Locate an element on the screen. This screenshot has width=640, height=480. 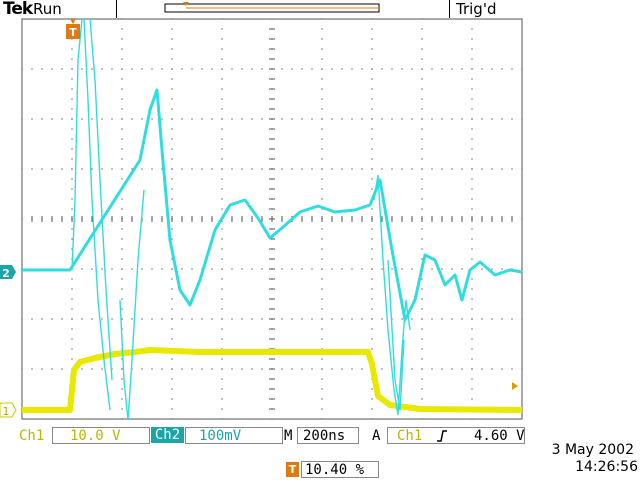
trigger-position-box is located at coordinates (340, 469).